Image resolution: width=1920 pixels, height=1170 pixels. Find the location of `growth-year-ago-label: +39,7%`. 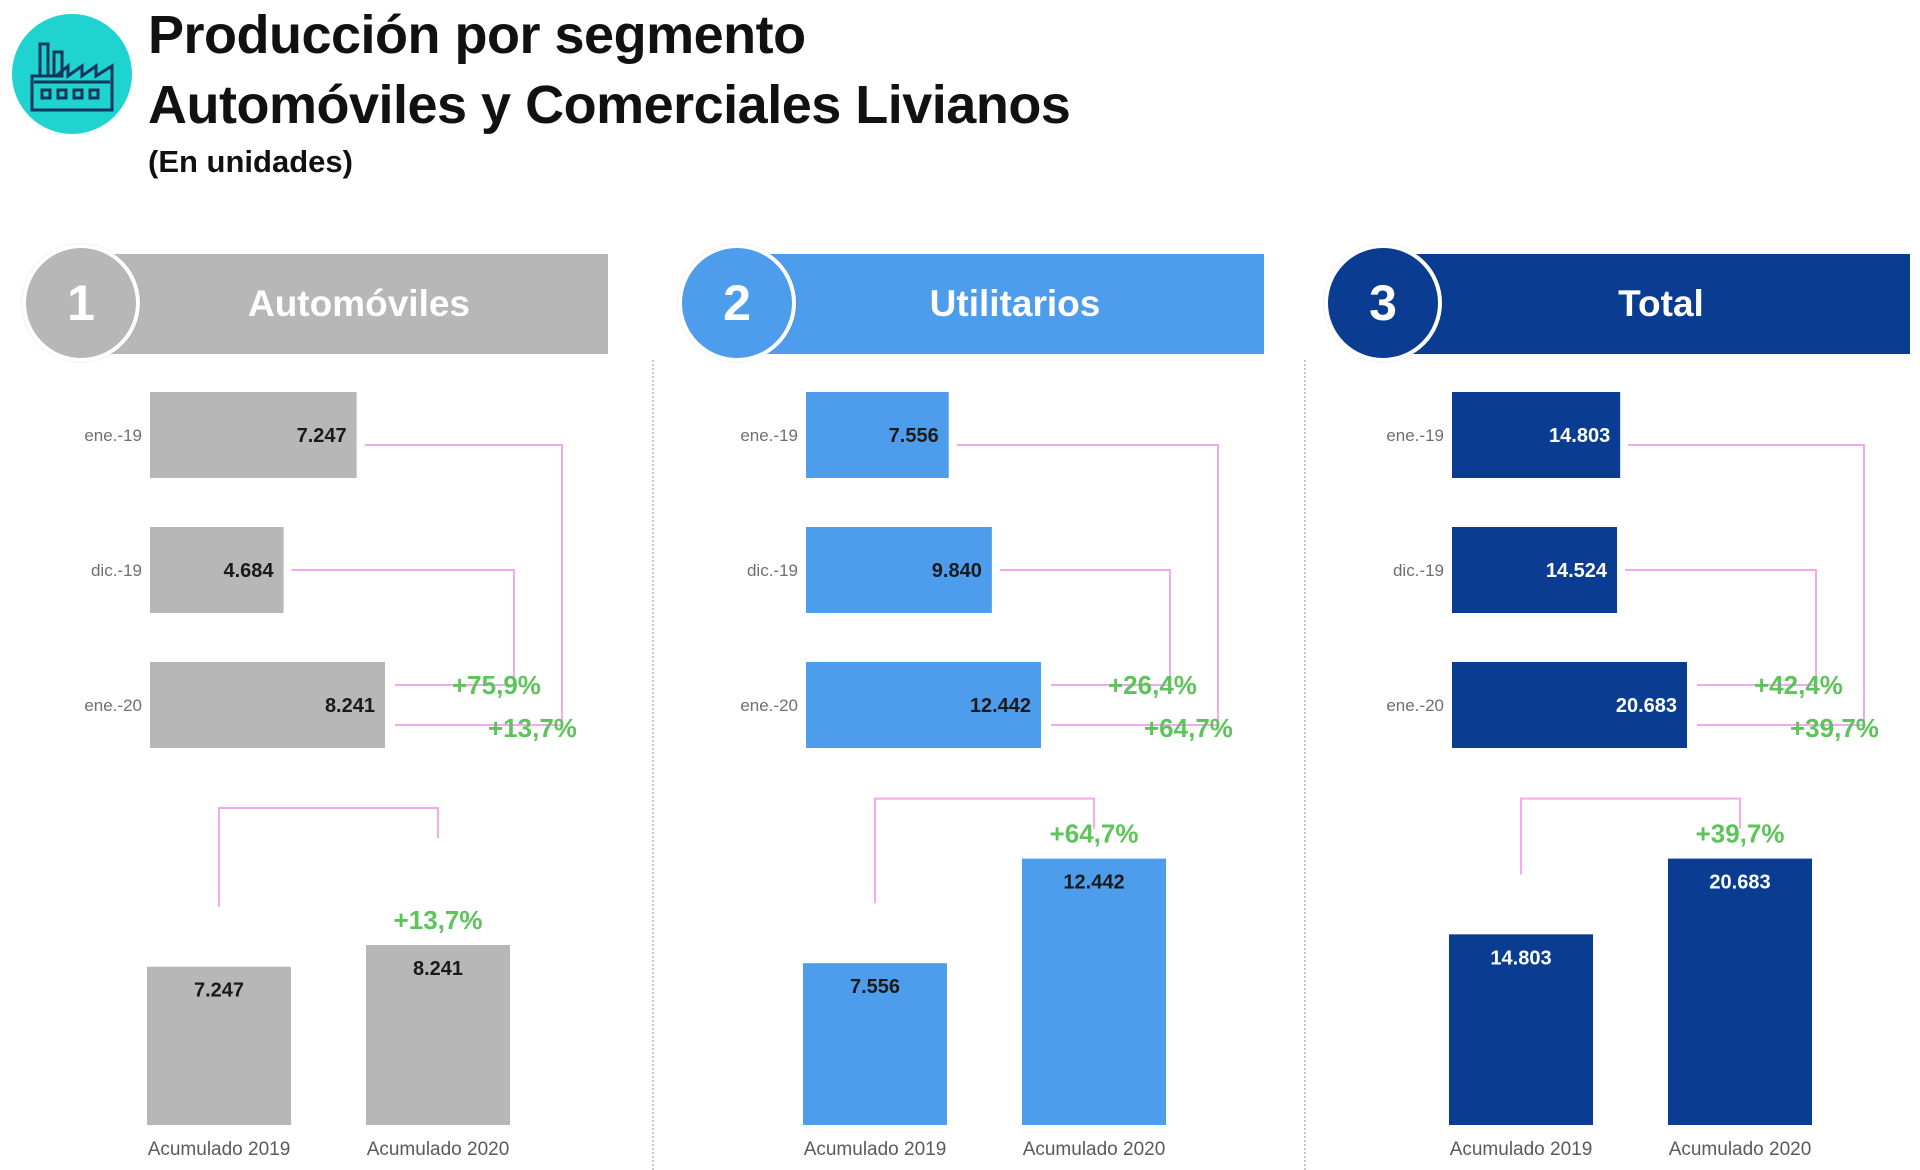

growth-year-ago-label: +39,7% is located at coordinates (1834, 728).